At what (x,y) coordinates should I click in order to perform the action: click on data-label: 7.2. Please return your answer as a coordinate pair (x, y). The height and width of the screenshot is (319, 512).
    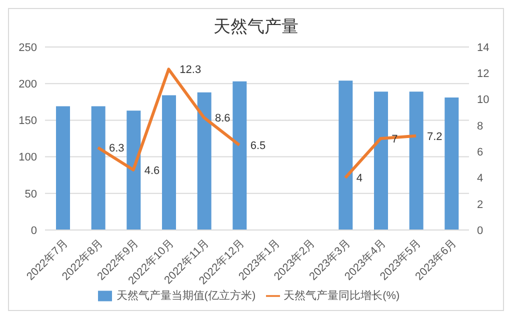
    Looking at the image, I should click on (434, 136).